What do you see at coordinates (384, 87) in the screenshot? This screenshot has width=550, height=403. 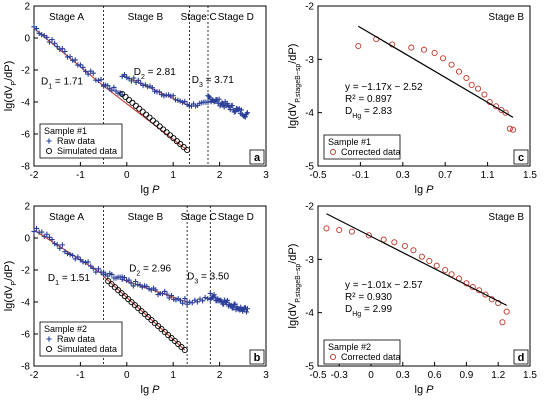 I see `equation-annotation: y = −1.17x − 2.52` at bounding box center [384, 87].